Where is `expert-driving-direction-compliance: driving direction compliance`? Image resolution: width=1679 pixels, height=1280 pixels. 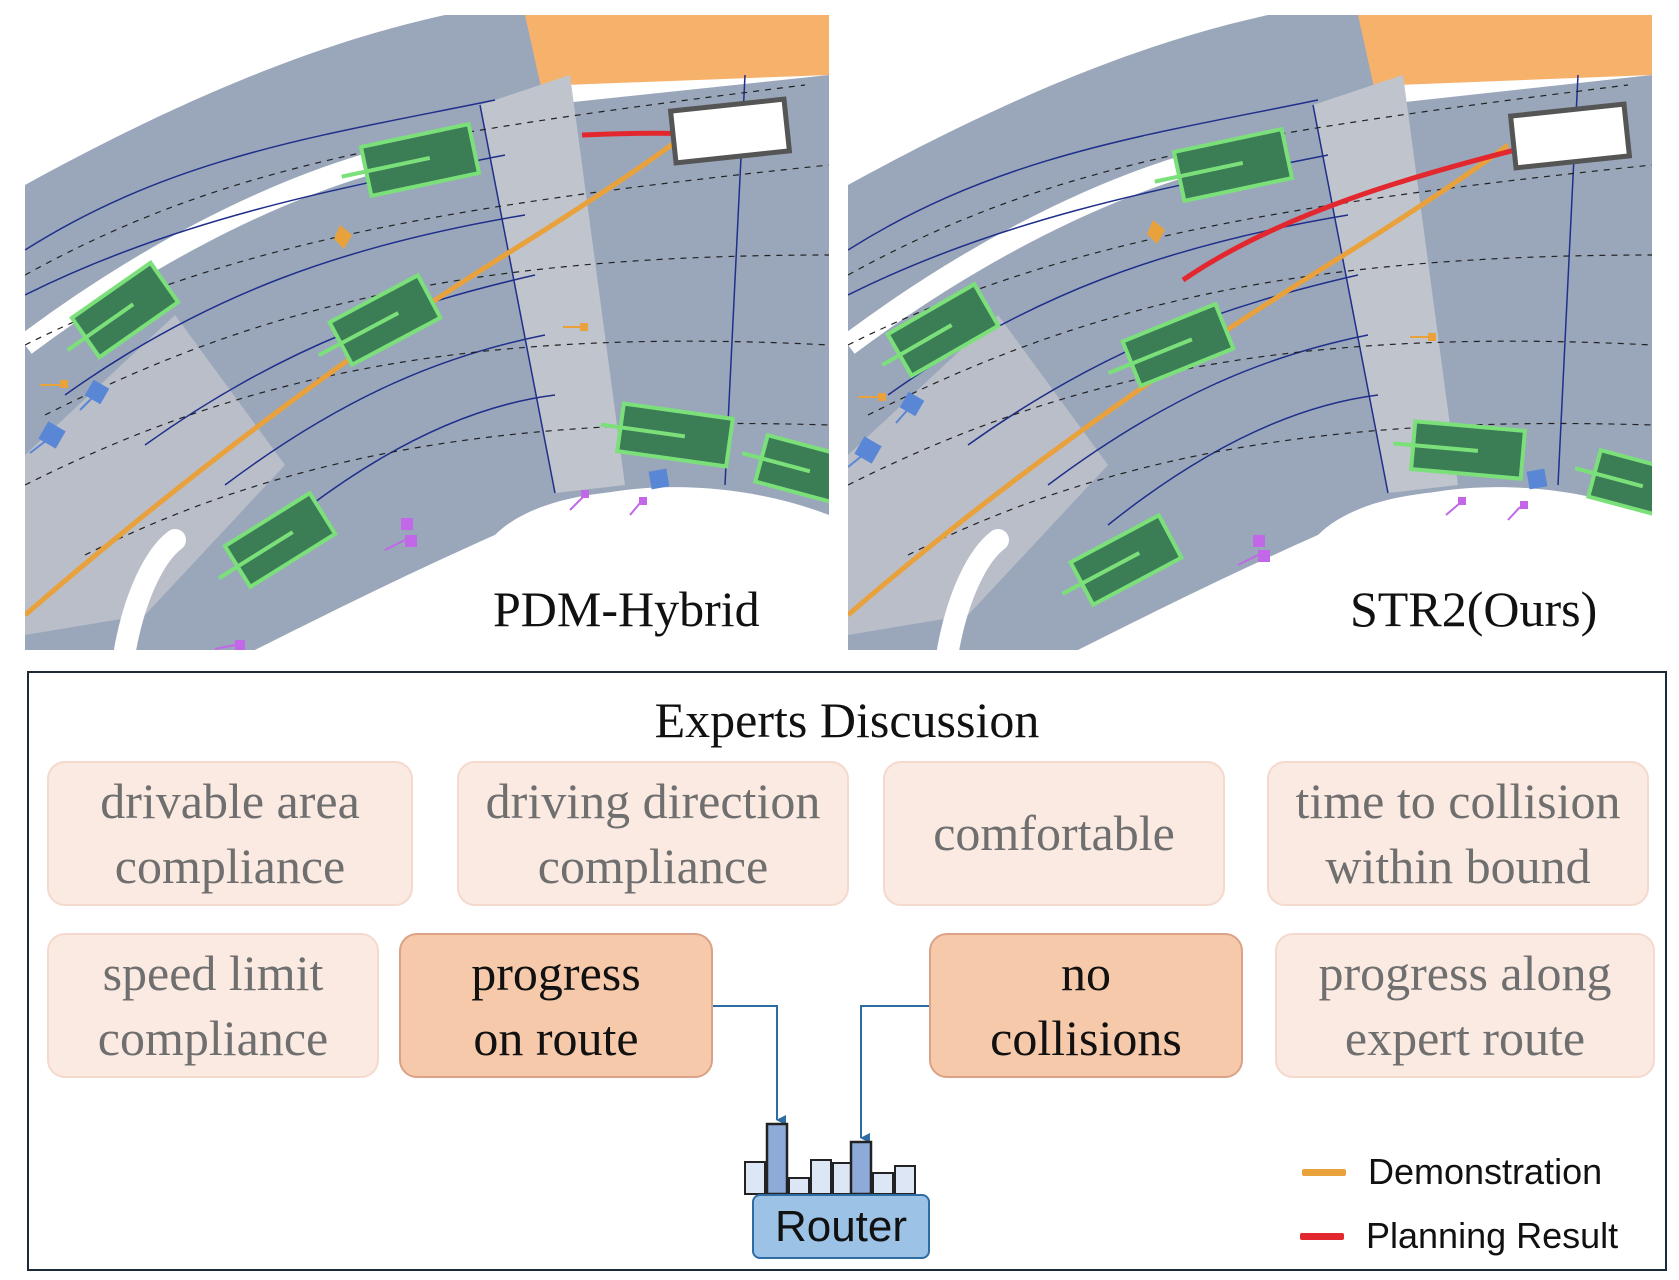 expert-driving-direction-compliance: driving direction compliance is located at coordinates (653, 833).